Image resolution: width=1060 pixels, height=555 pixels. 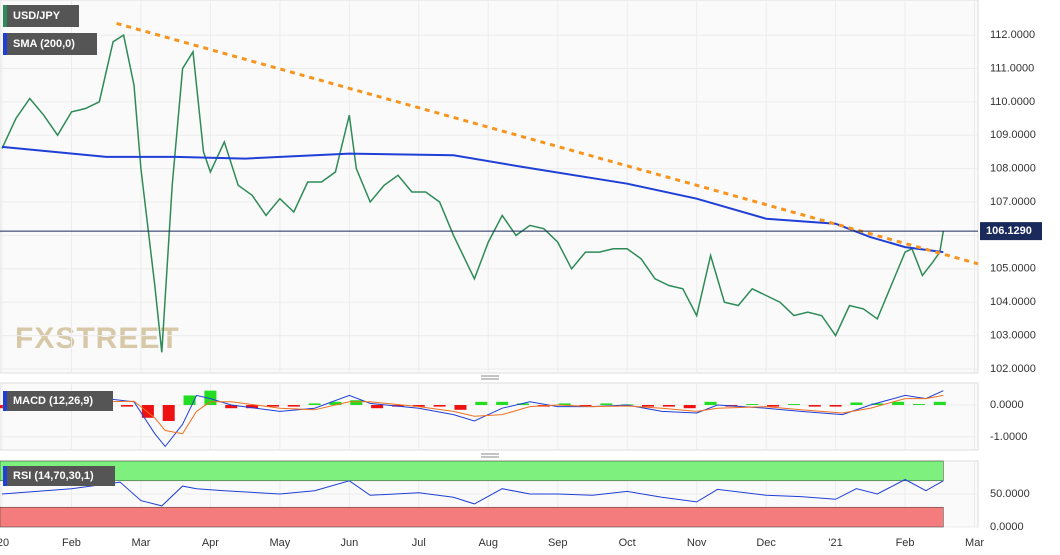 What do you see at coordinates (835, 543) in the screenshot?
I see `x-tick-label: '21` at bounding box center [835, 543].